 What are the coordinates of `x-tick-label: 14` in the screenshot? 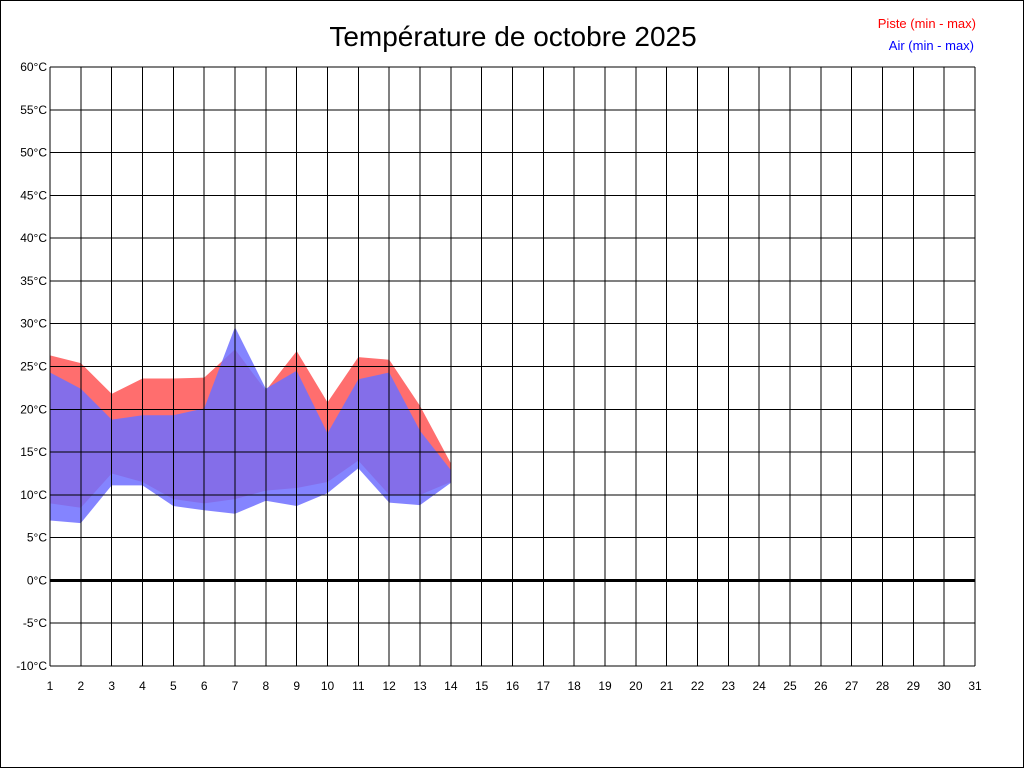 It's located at (451, 686).